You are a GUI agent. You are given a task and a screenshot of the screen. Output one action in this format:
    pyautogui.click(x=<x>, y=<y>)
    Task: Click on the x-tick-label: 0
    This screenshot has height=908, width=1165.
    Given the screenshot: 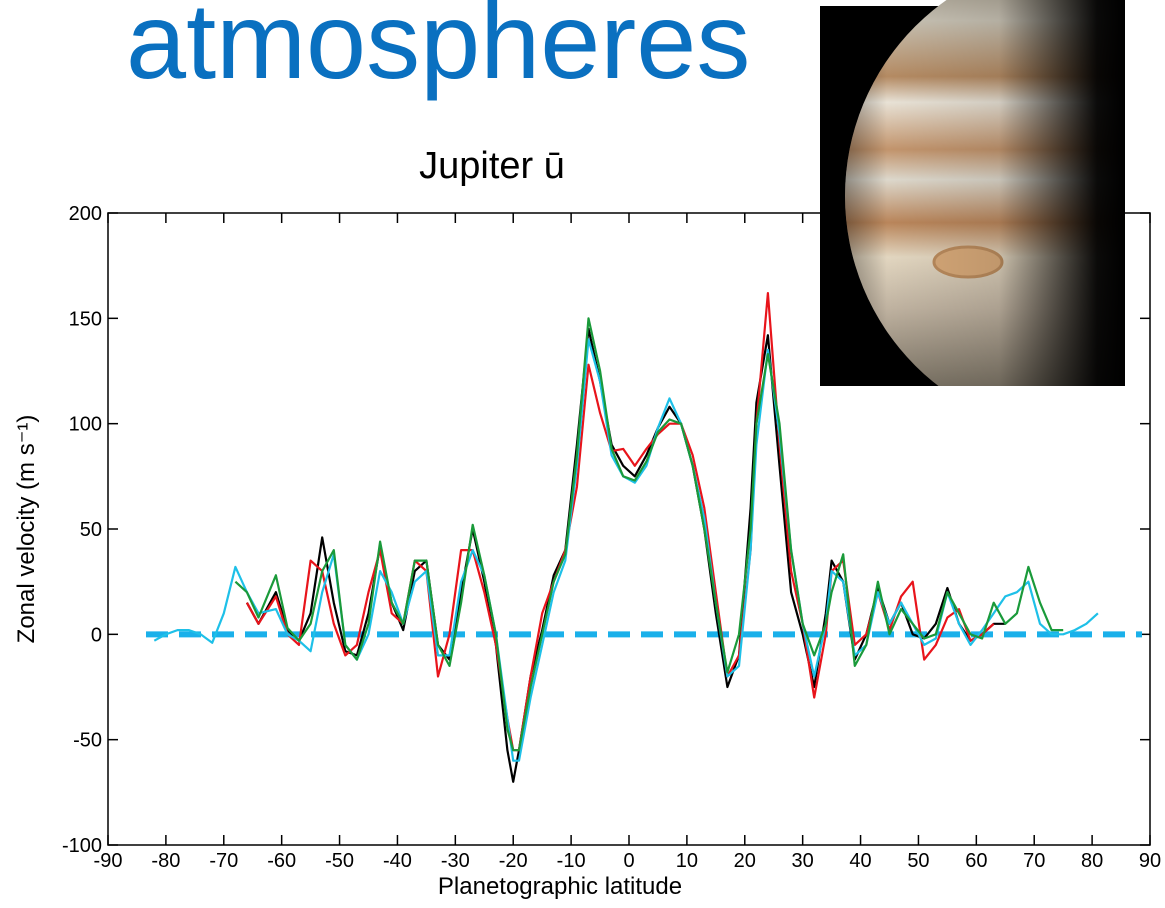 What is the action you would take?
    pyautogui.click(x=628, y=861)
    